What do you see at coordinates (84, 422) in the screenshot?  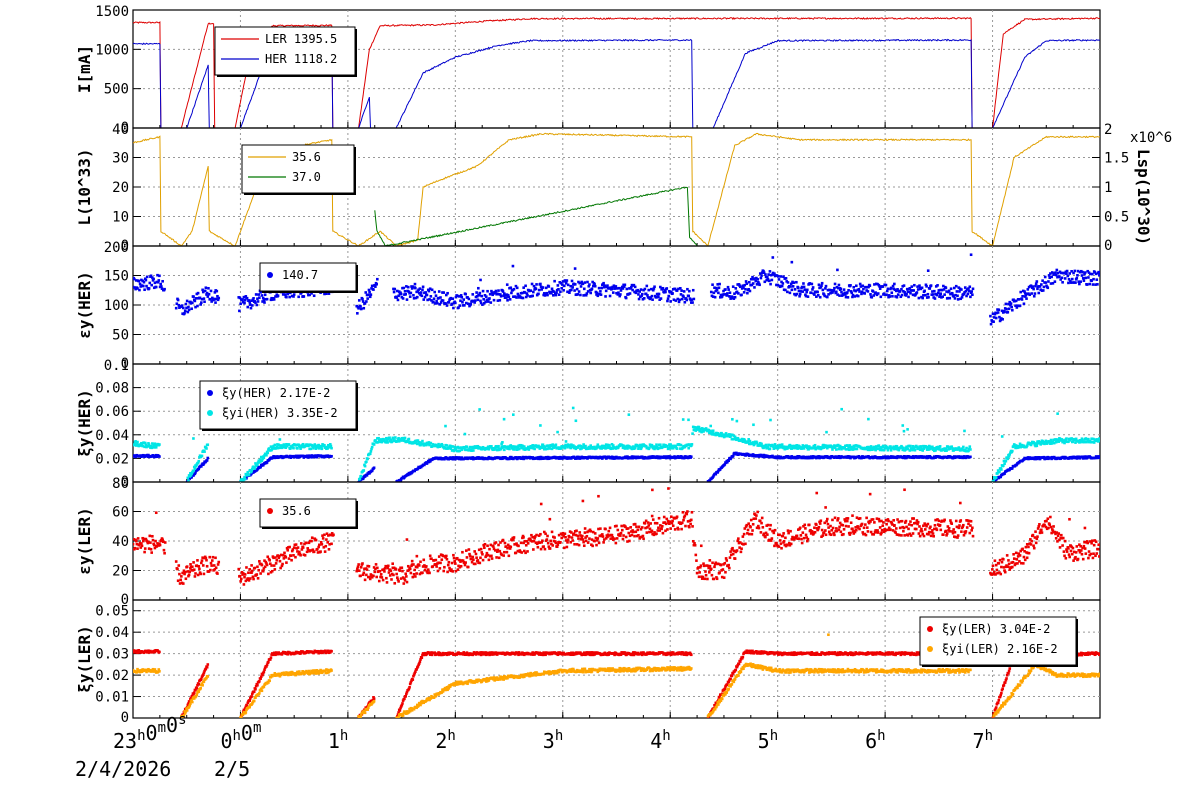 I see `y-axis-label: ξy(HER)` at bounding box center [84, 422].